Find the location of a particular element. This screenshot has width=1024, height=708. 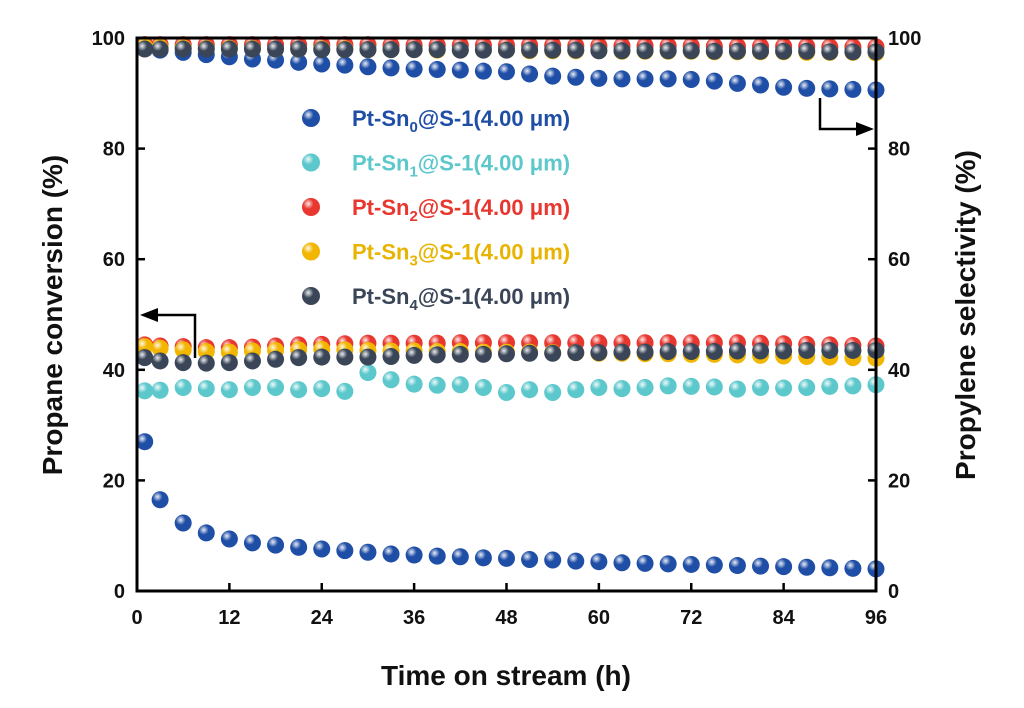

legend-item: Pt-Sn3@S-1(4.00 μm) is located at coordinates (436, 255).